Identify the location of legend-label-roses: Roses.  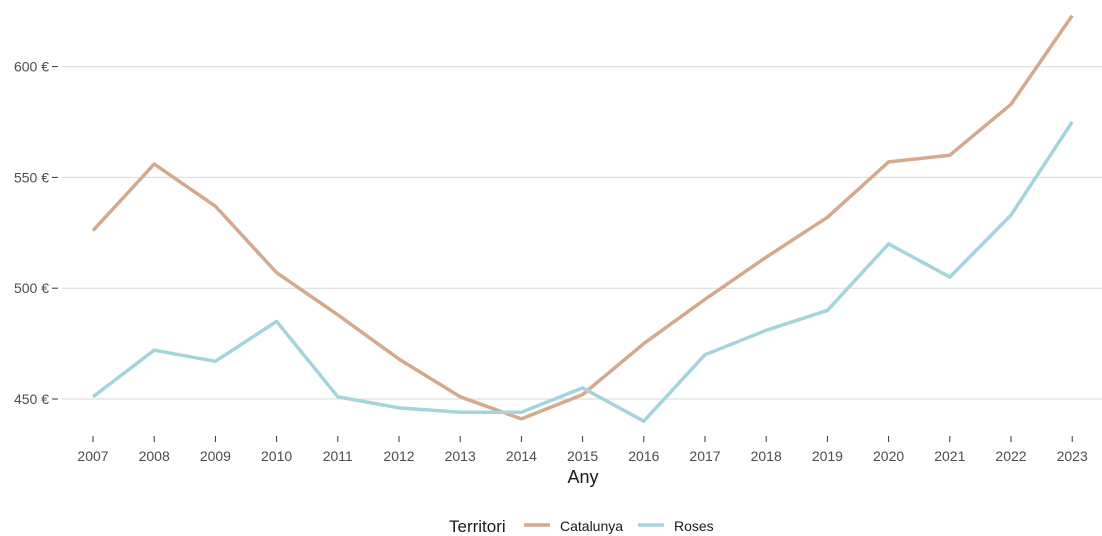
(694, 526).